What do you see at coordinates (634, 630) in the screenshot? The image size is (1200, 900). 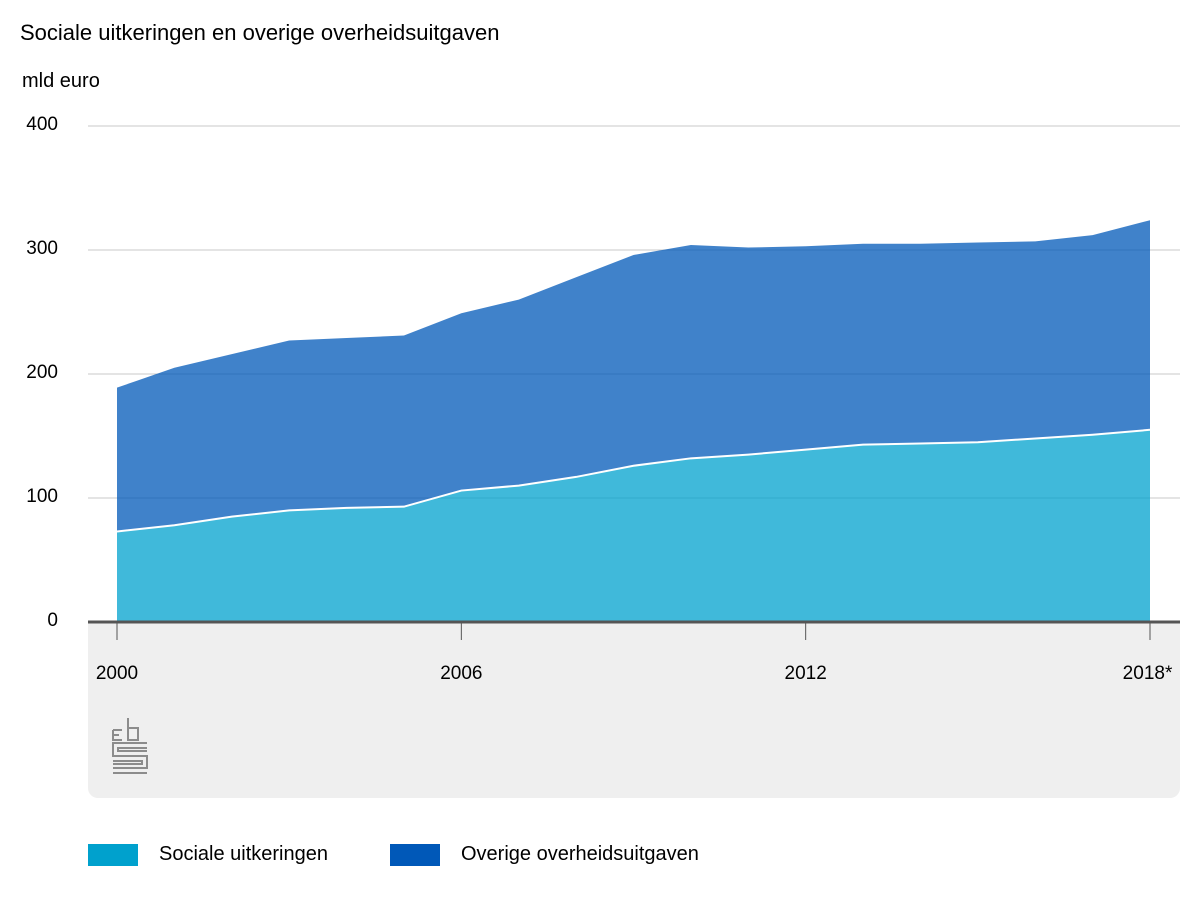 I see `x-axis` at bounding box center [634, 630].